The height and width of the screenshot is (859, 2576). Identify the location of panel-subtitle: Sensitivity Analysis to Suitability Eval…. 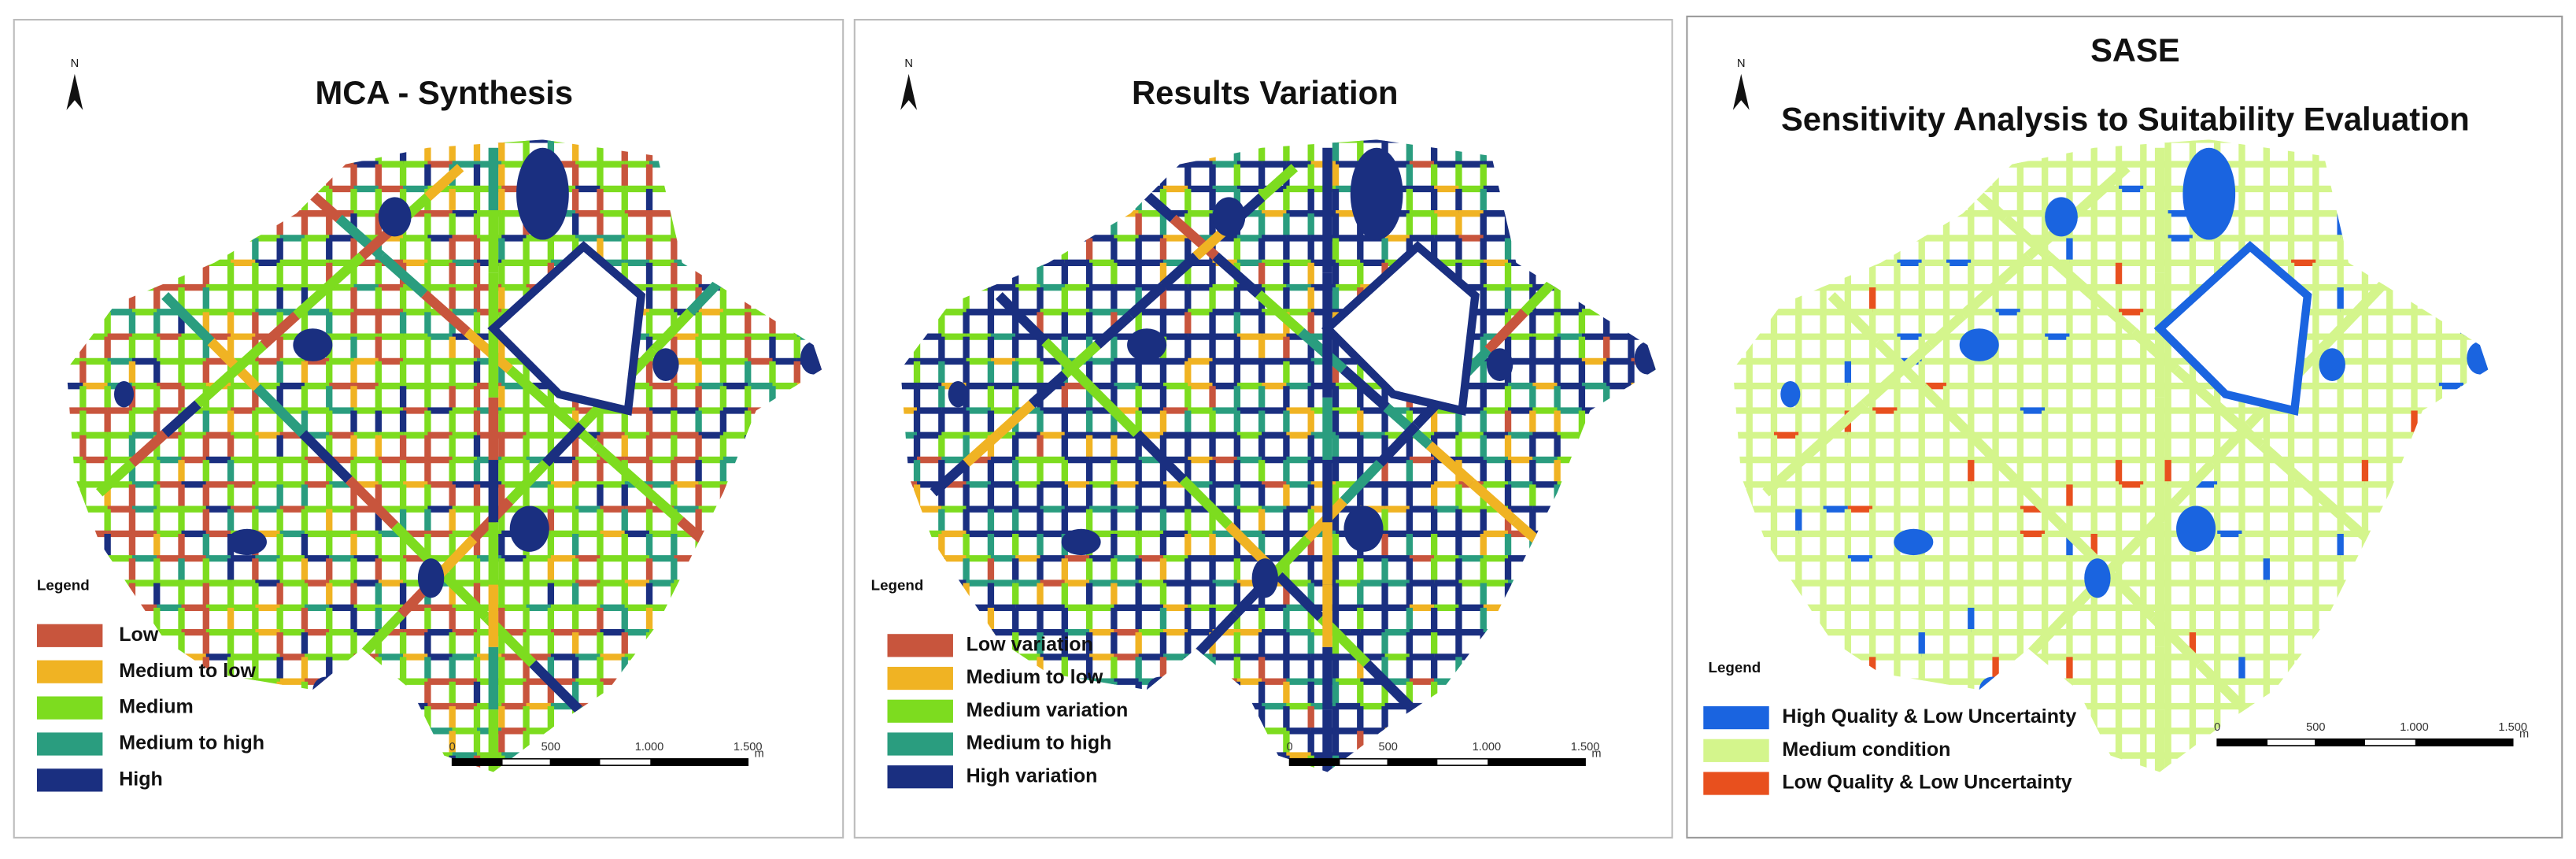
(2125, 118).